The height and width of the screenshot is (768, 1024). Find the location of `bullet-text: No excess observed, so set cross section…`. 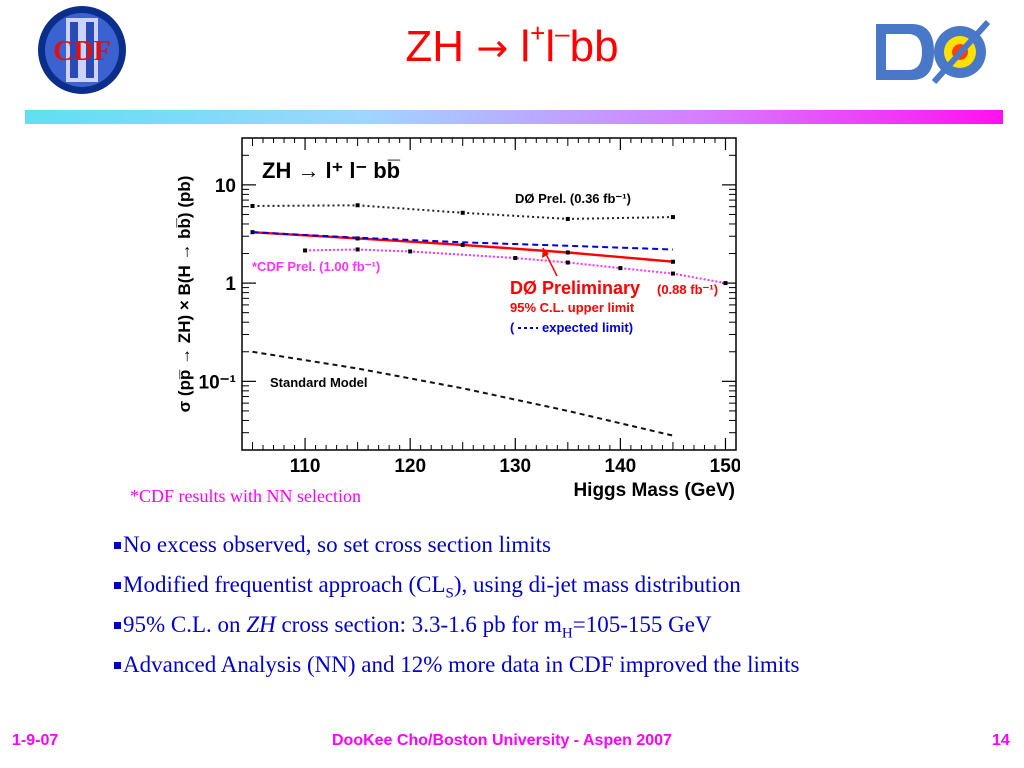

bullet-text: No excess observed, so set cross section… is located at coordinates (337, 544).